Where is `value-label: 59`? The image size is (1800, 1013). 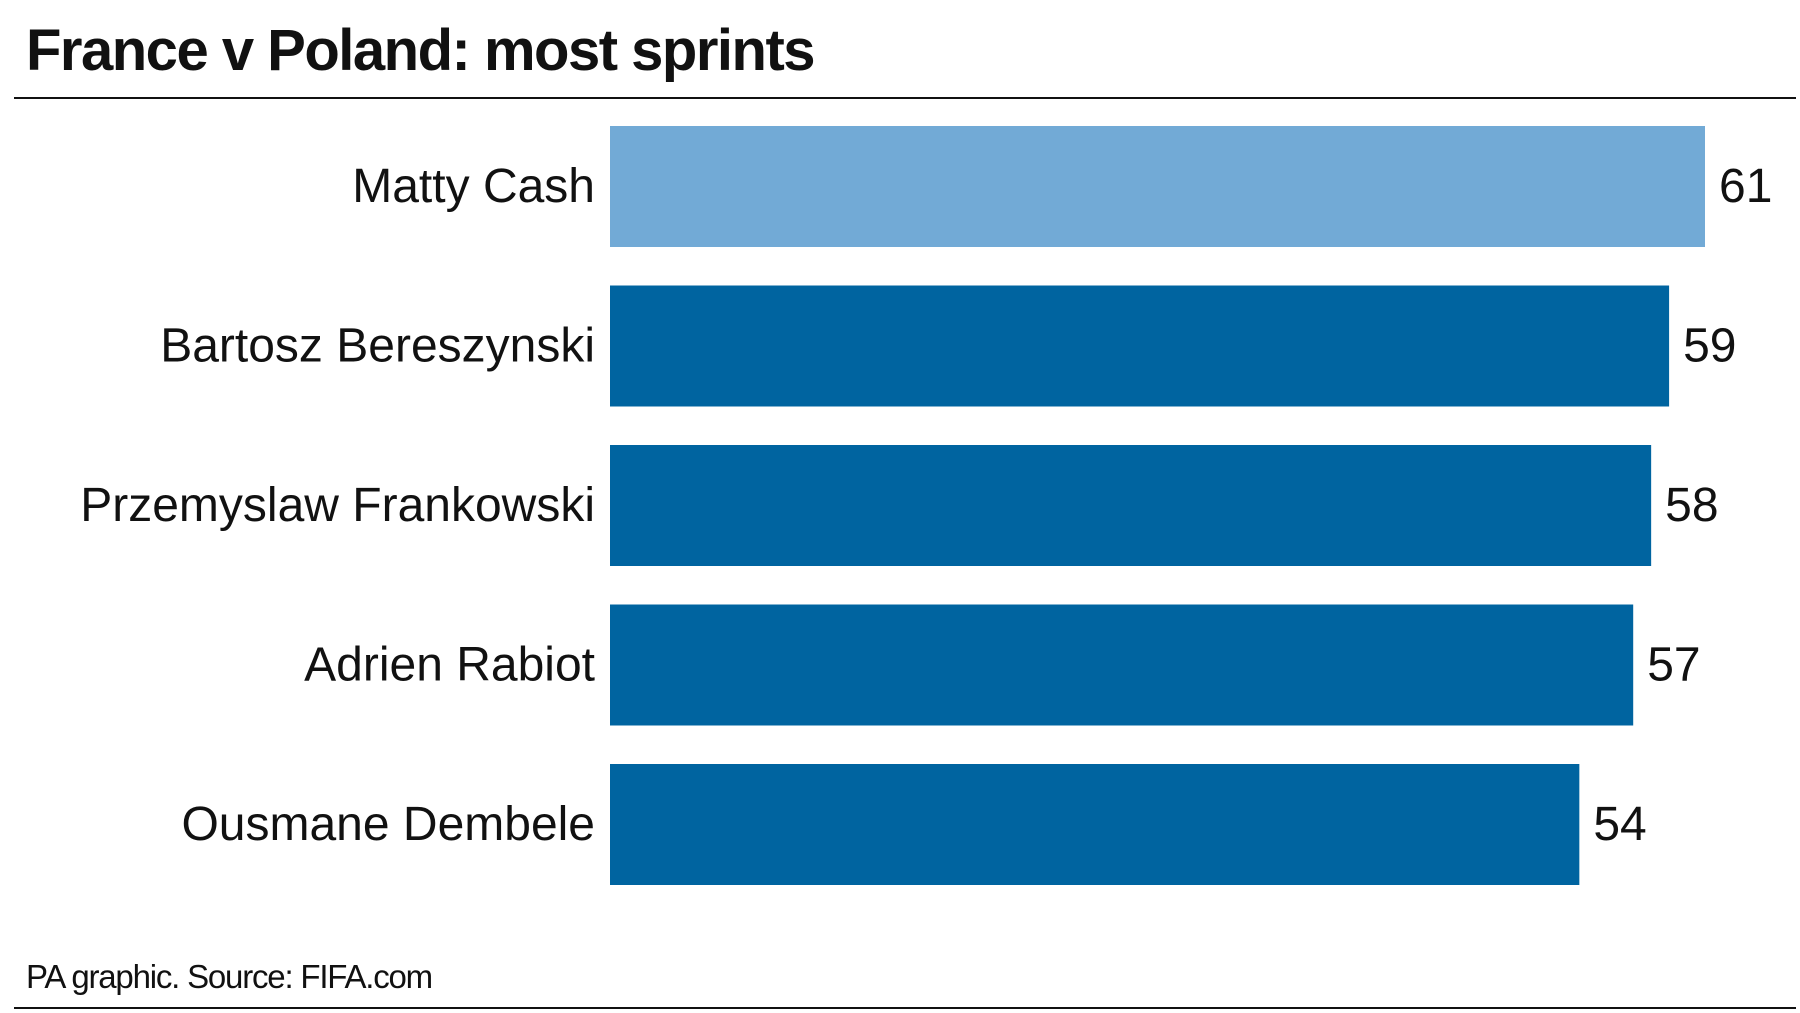 value-label: 59 is located at coordinates (1709, 346).